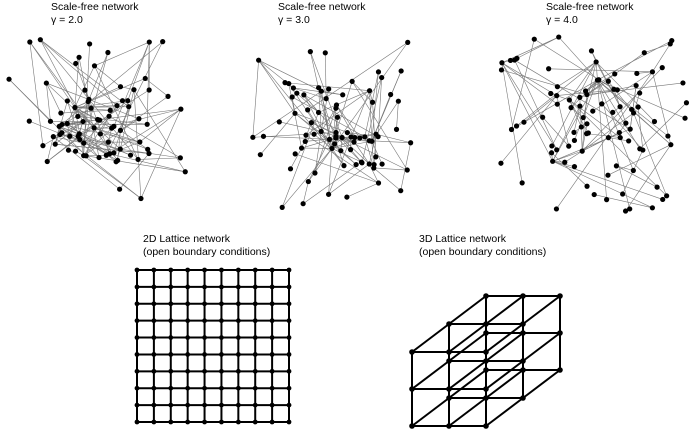 Image resolution: width=692 pixels, height=440 pixels. What do you see at coordinates (486, 361) in the screenshot?
I see `lattice-3d-network` at bounding box center [486, 361].